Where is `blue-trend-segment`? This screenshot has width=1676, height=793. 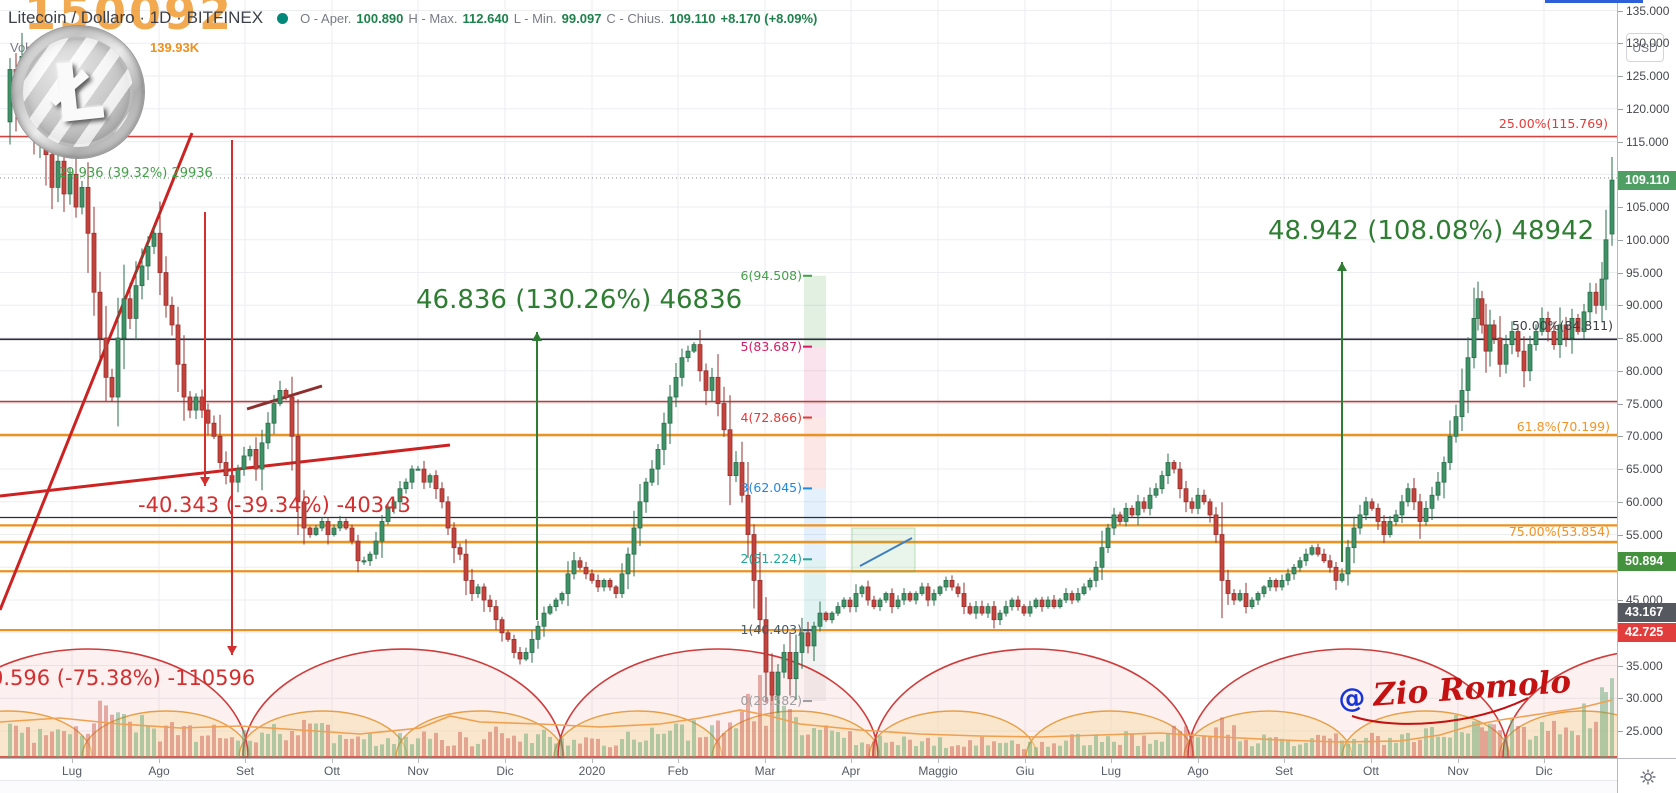 blue-trend-segment is located at coordinates (886, 552).